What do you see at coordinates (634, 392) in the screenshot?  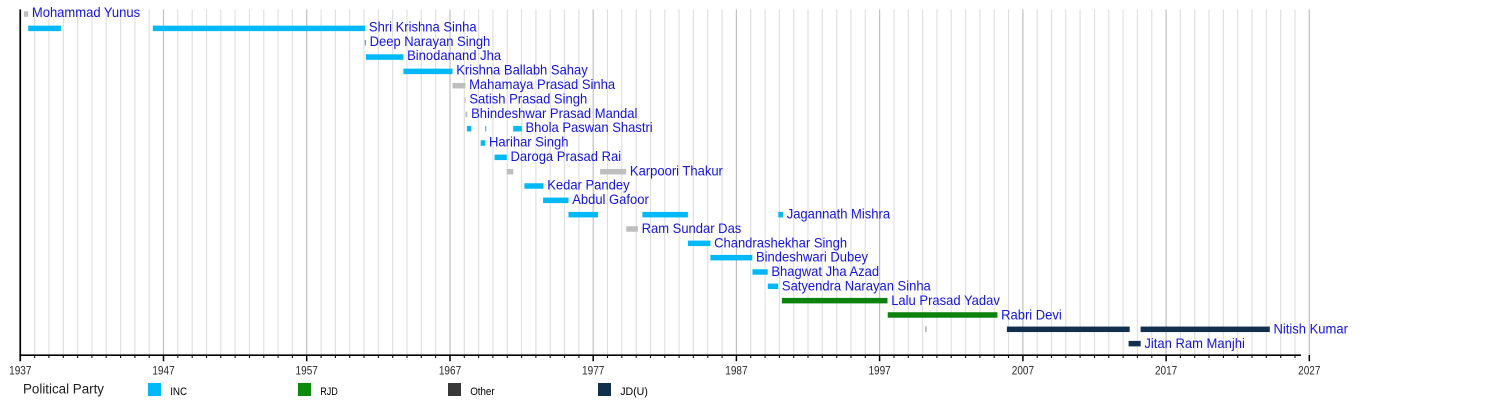 I see `svg-text: JD(U)` at bounding box center [634, 392].